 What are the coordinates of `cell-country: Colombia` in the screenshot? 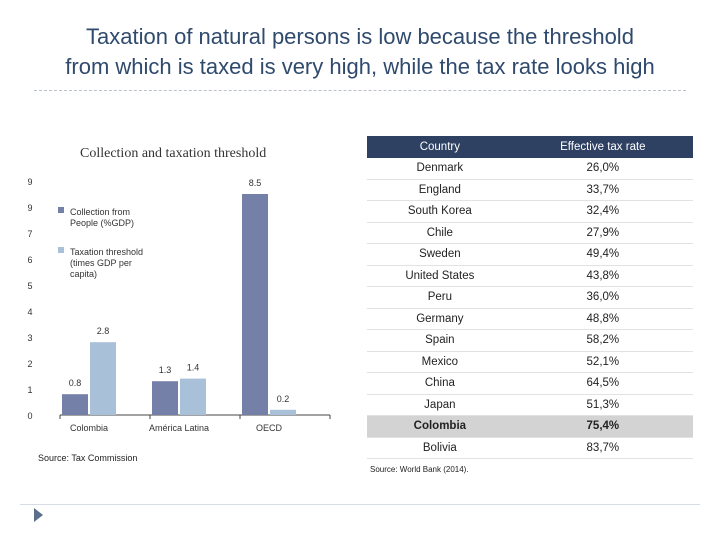 It's located at (440, 426).